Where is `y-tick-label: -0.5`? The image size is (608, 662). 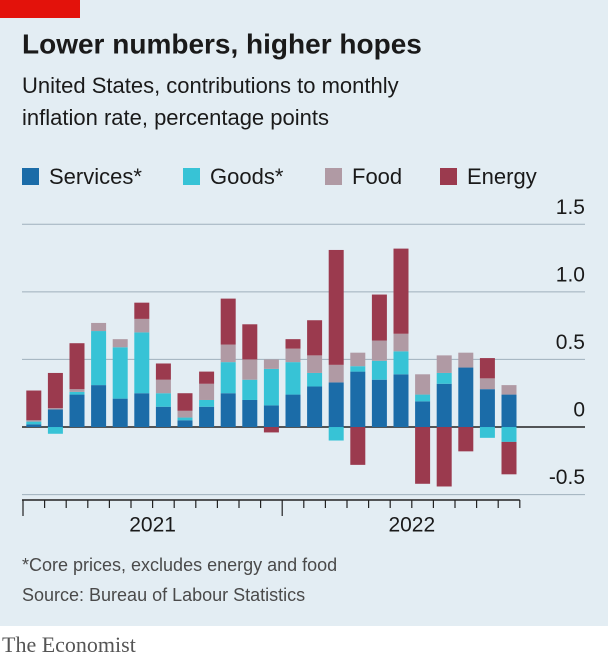
y-tick-label: -0.5 is located at coordinates (567, 477).